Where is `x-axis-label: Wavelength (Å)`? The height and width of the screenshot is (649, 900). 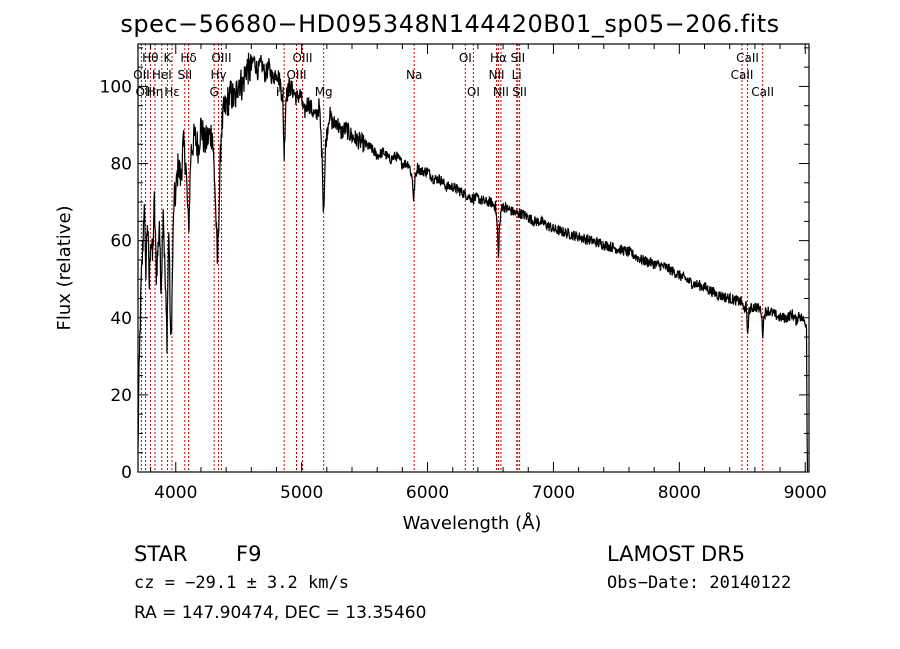 x-axis-label: Wavelength (Å) is located at coordinates (472, 523).